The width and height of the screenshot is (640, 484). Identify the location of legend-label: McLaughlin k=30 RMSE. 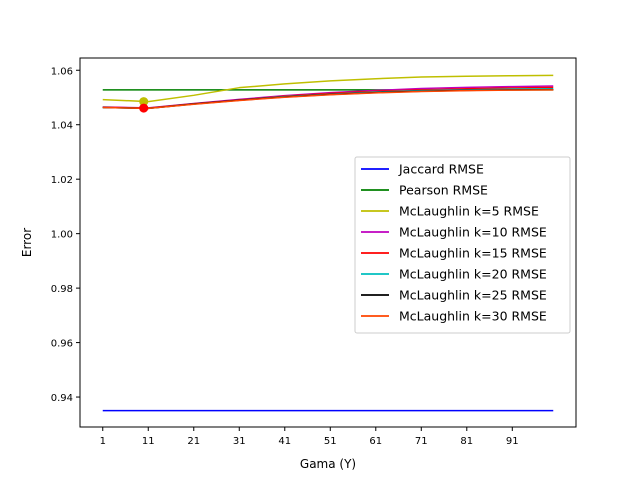
(473, 316).